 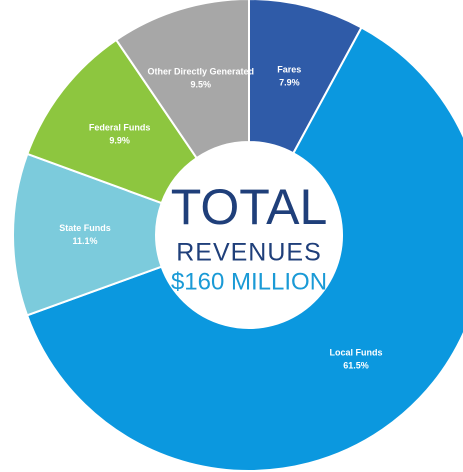 I want to click on segment-label: Federal Funds 9.9%, so click(x=120, y=134).